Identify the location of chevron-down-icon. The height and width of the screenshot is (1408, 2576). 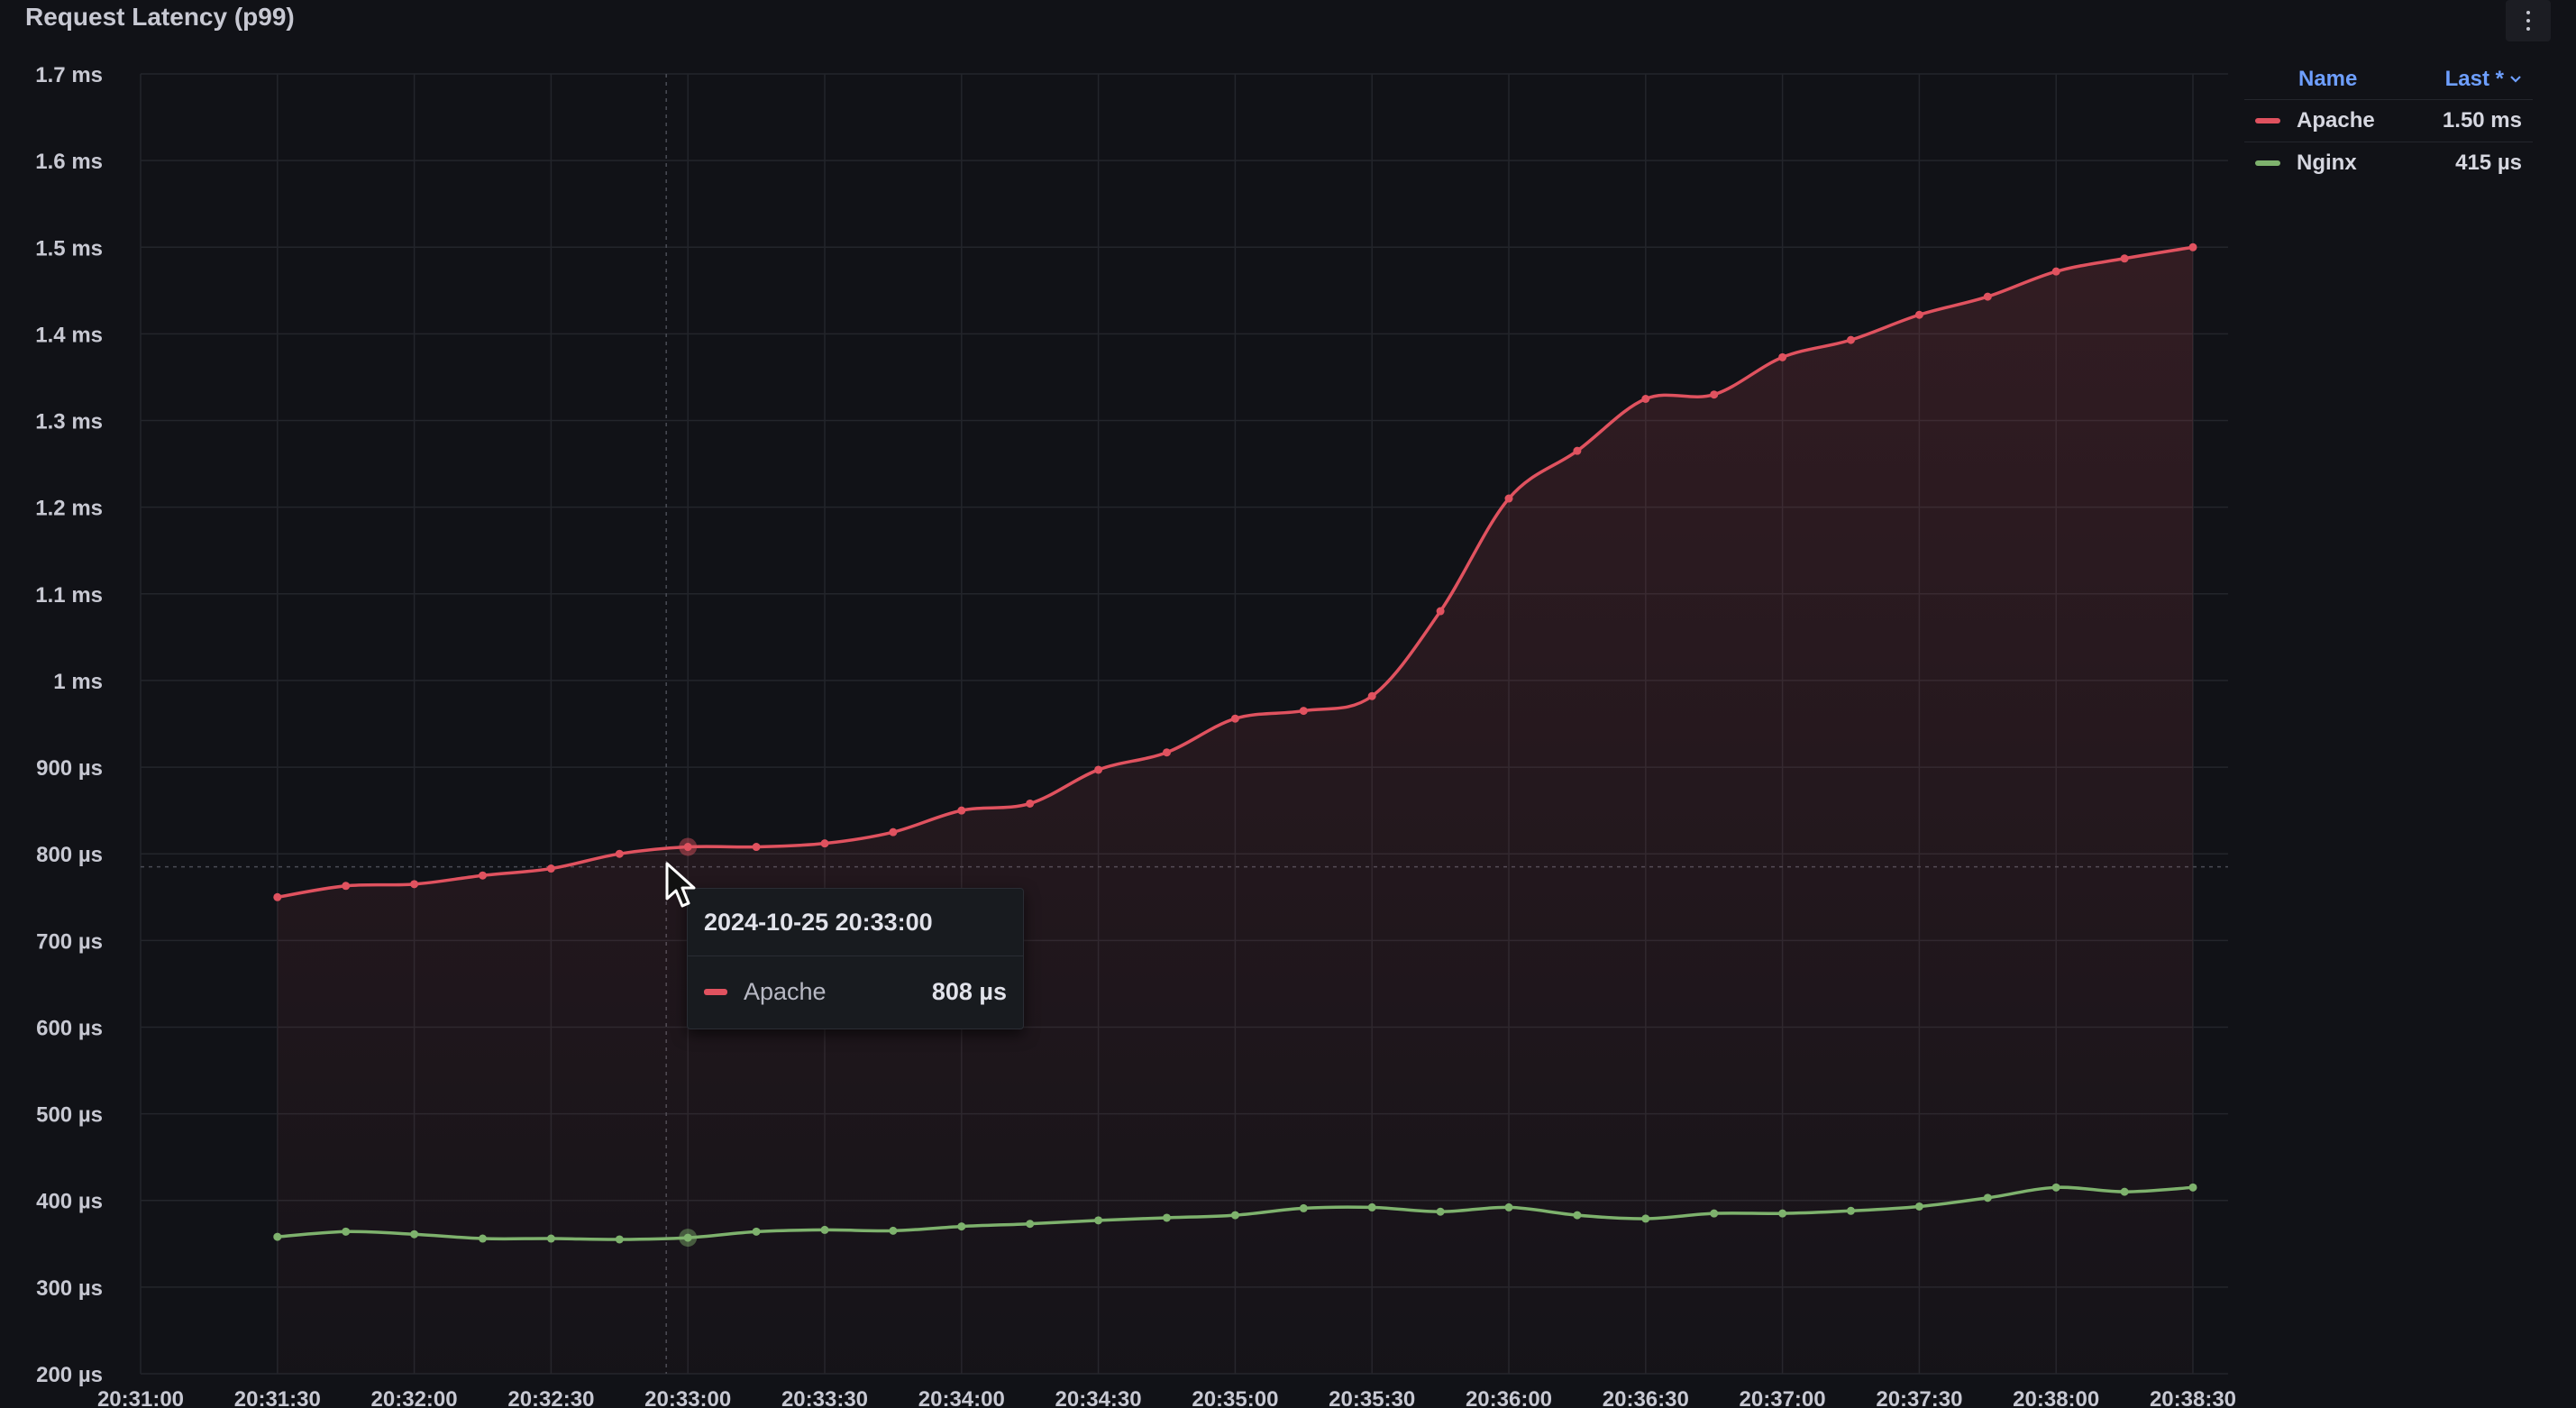
(2515, 79).